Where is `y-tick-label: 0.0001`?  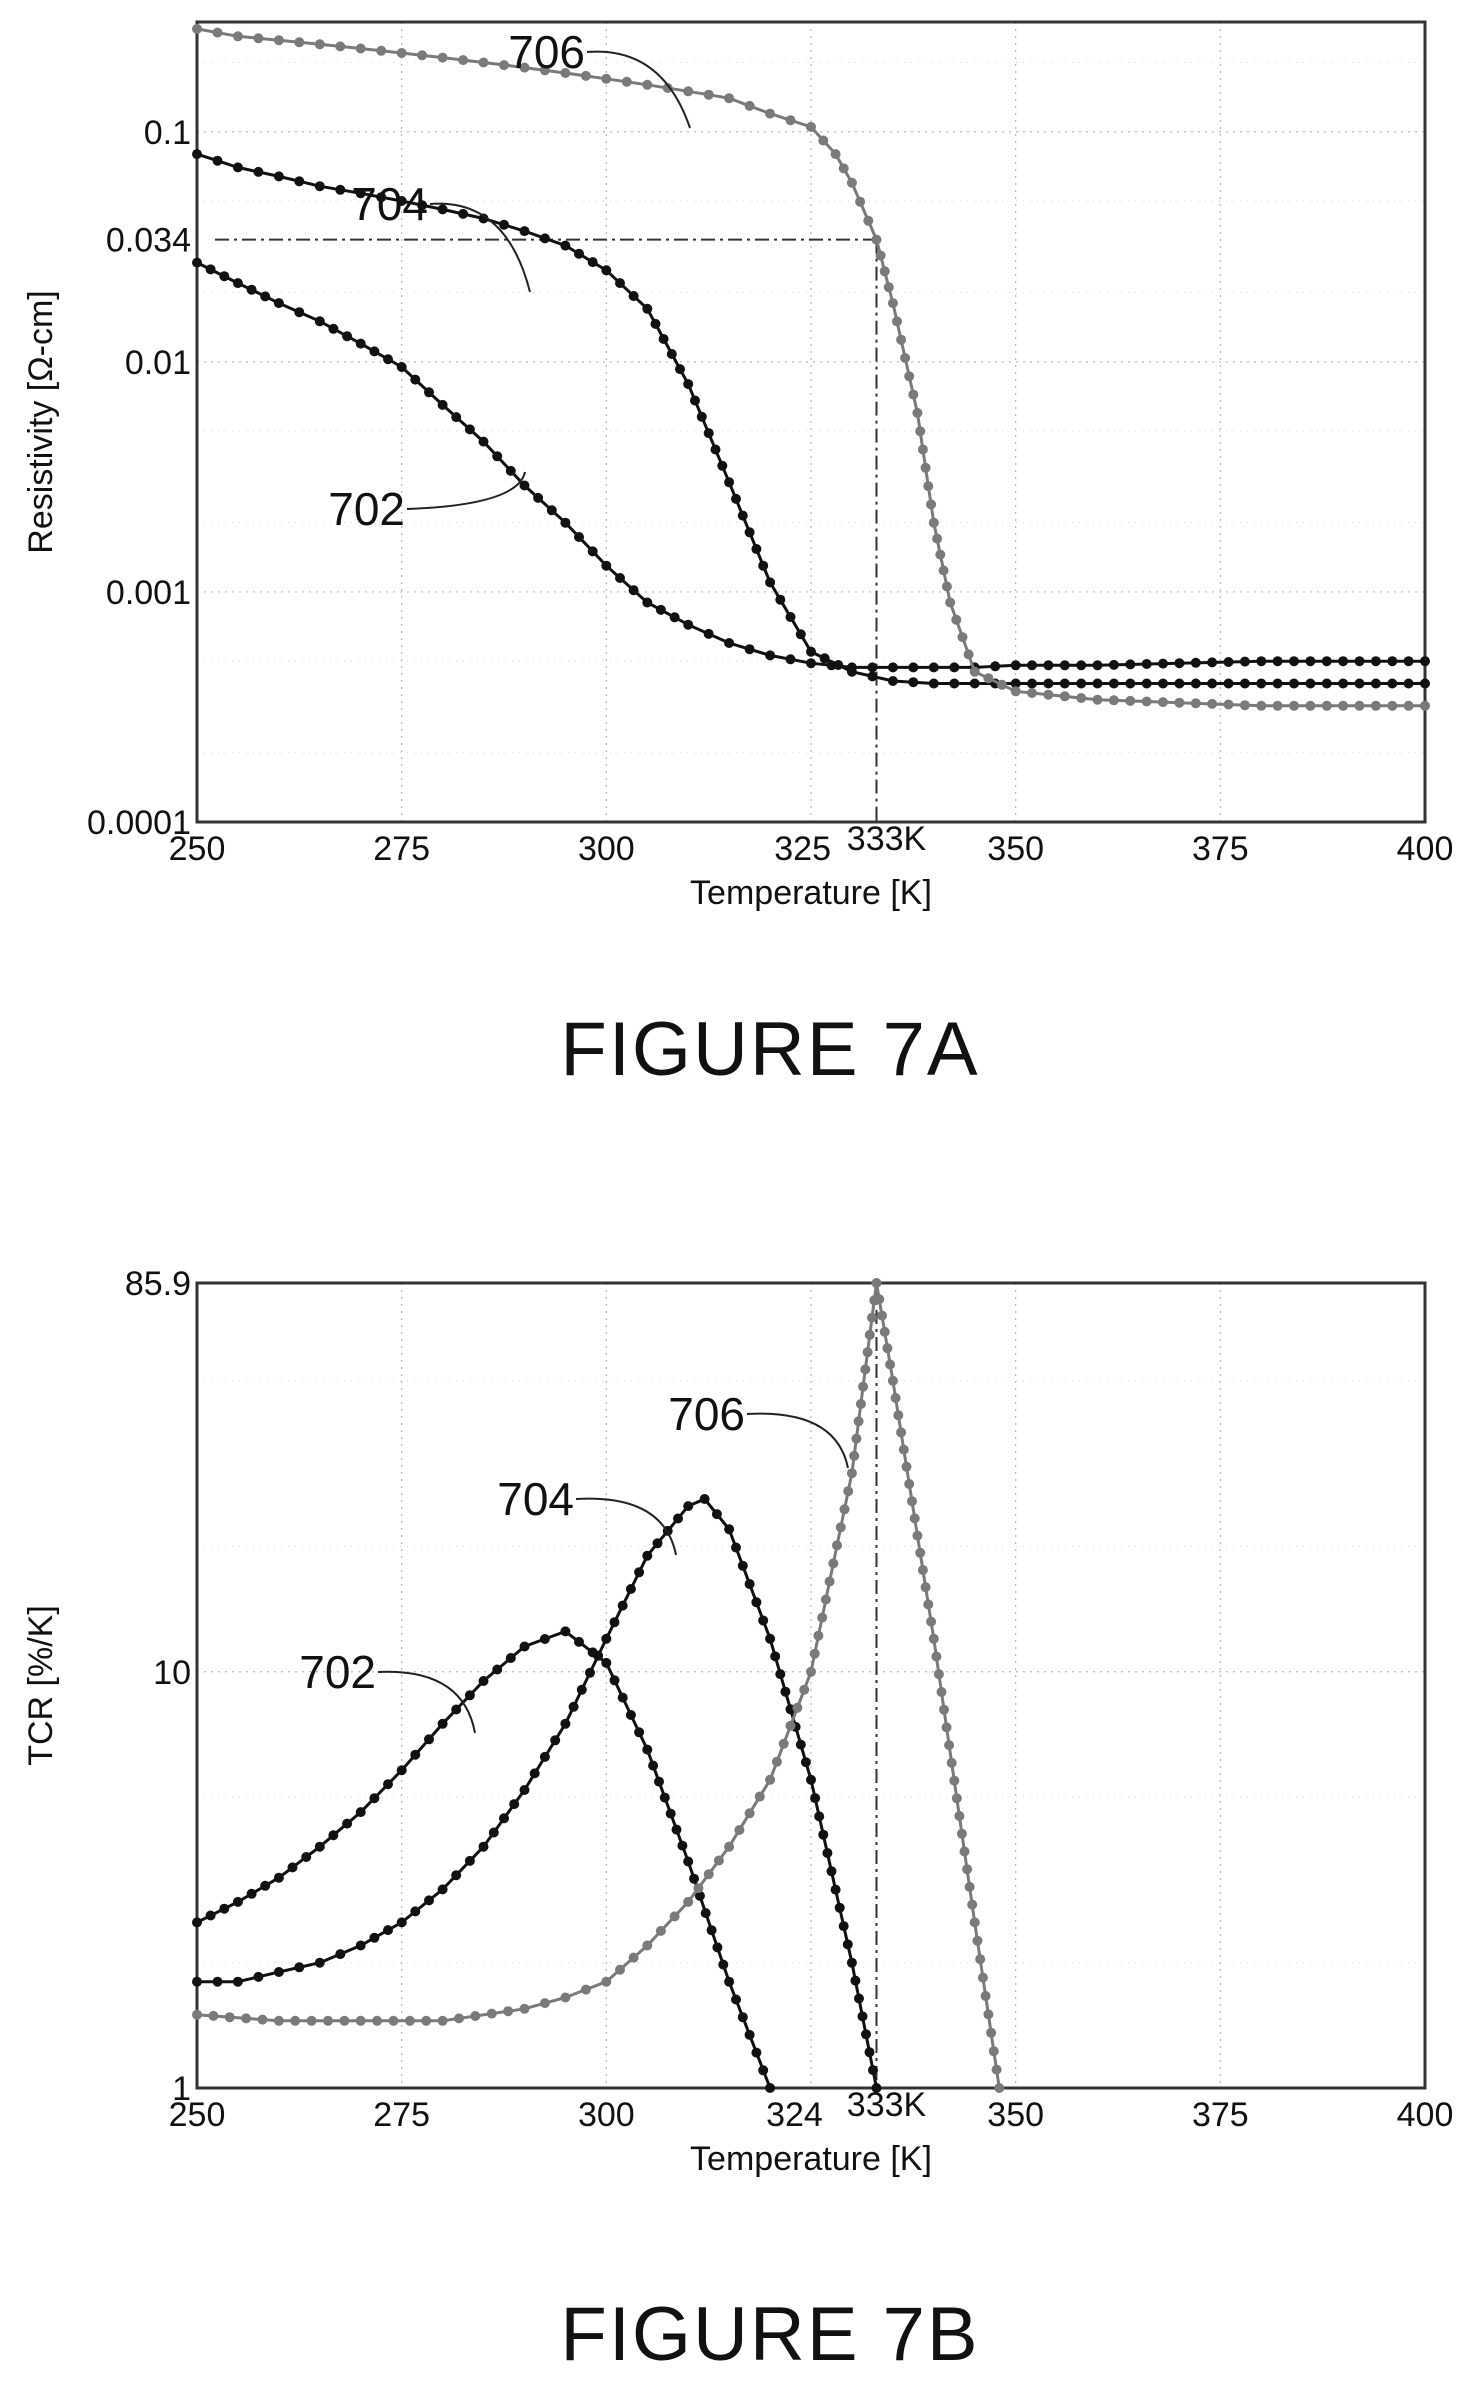 y-tick-label: 0.0001 is located at coordinates (139, 823).